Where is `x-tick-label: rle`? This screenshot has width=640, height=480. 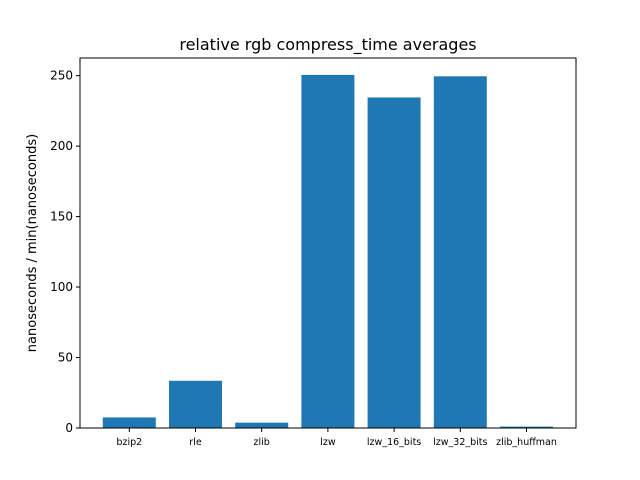 x-tick-label: rle is located at coordinates (195, 442).